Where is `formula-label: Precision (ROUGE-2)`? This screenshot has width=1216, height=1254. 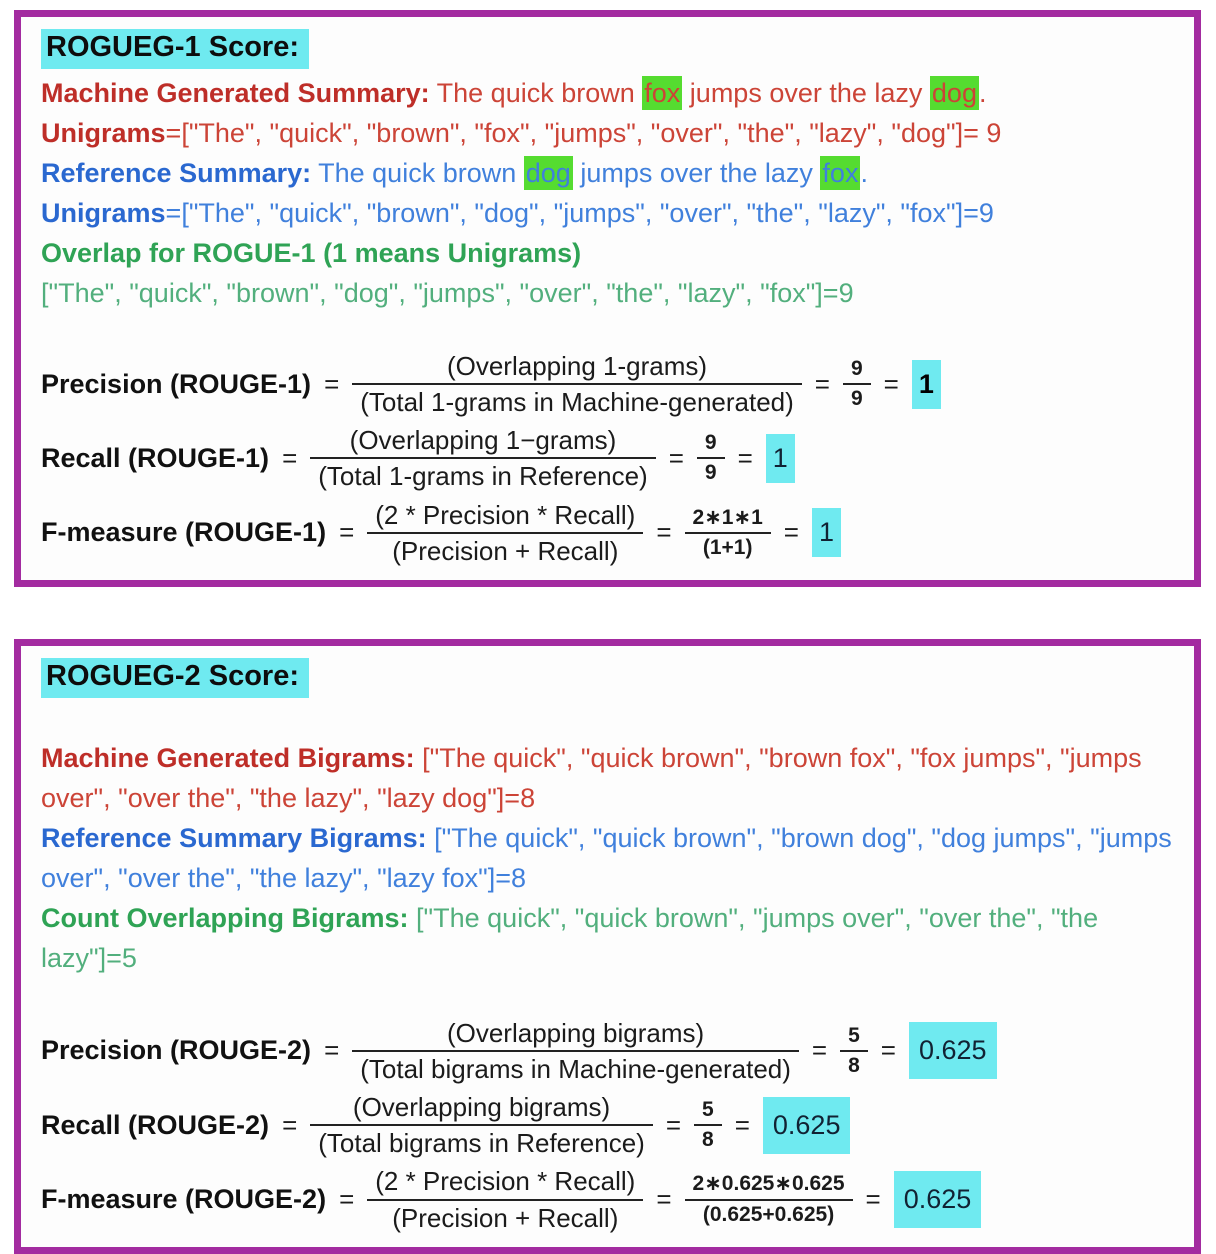 formula-label: Precision (ROUGE-2) is located at coordinates (176, 1050).